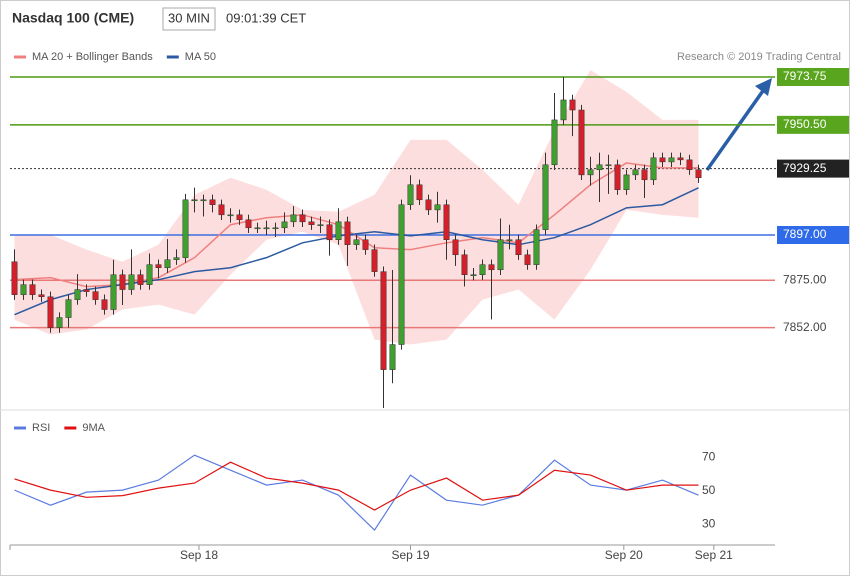  What do you see at coordinates (624, 555) in the screenshot?
I see `x-tick-label: Sep 20` at bounding box center [624, 555].